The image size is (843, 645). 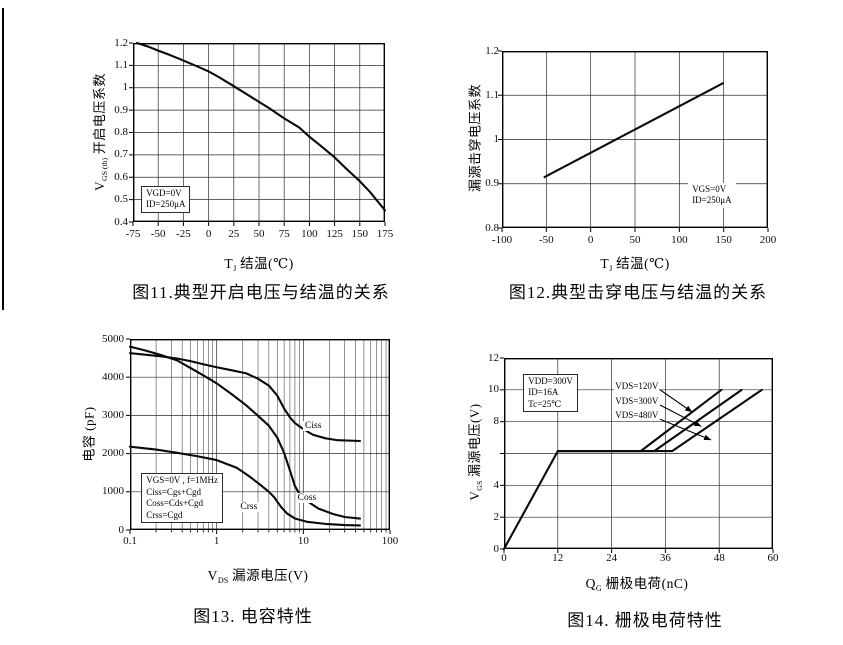 What do you see at coordinates (133, 234) in the screenshot?
I see `fig11-xtick--75: -75` at bounding box center [133, 234].